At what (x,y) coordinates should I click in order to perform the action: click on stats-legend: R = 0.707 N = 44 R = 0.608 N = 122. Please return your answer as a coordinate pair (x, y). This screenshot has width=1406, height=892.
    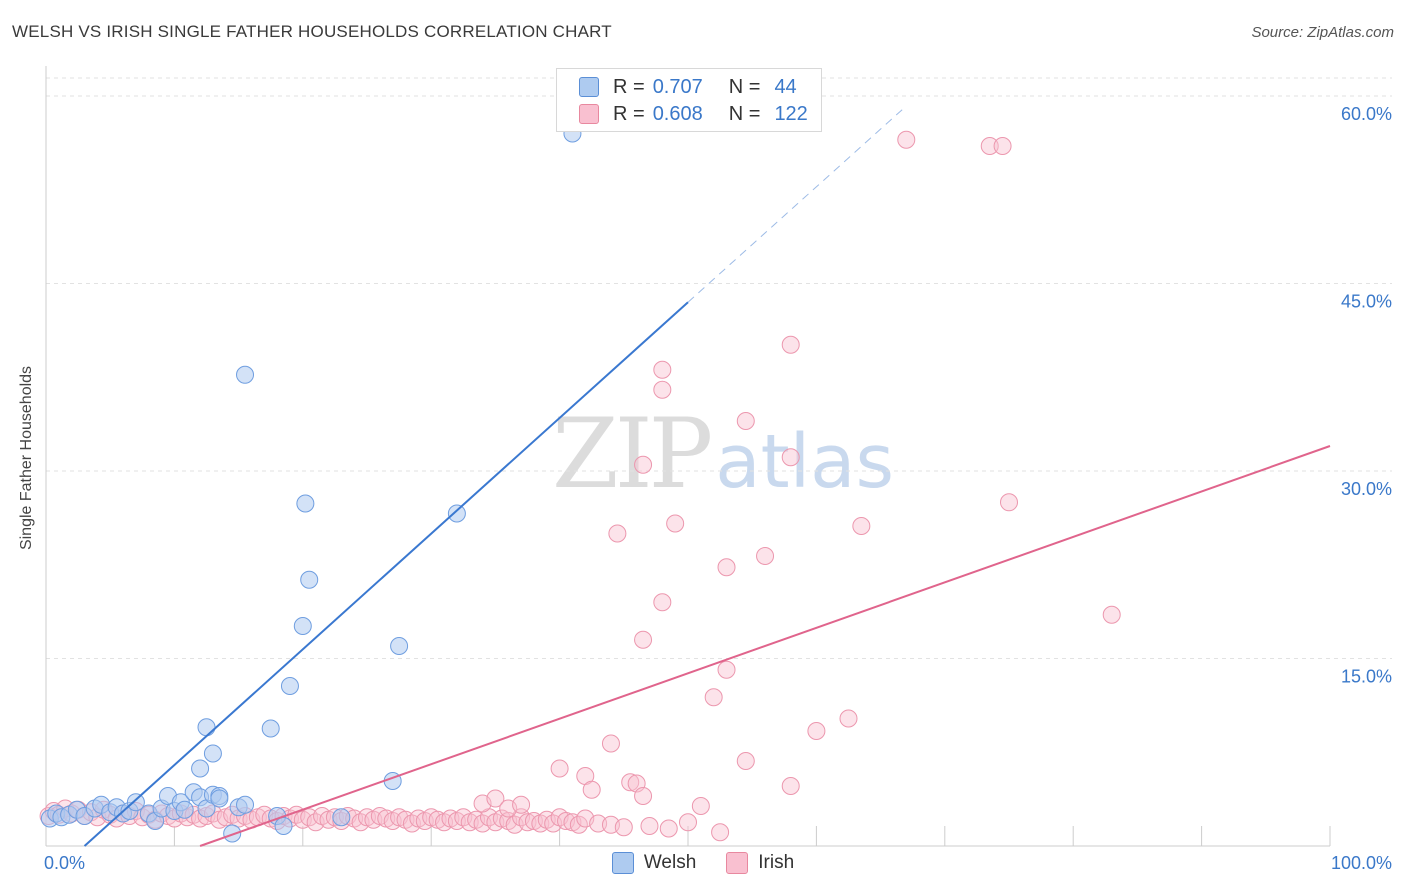
    Looking at the image, I should click on (689, 100).